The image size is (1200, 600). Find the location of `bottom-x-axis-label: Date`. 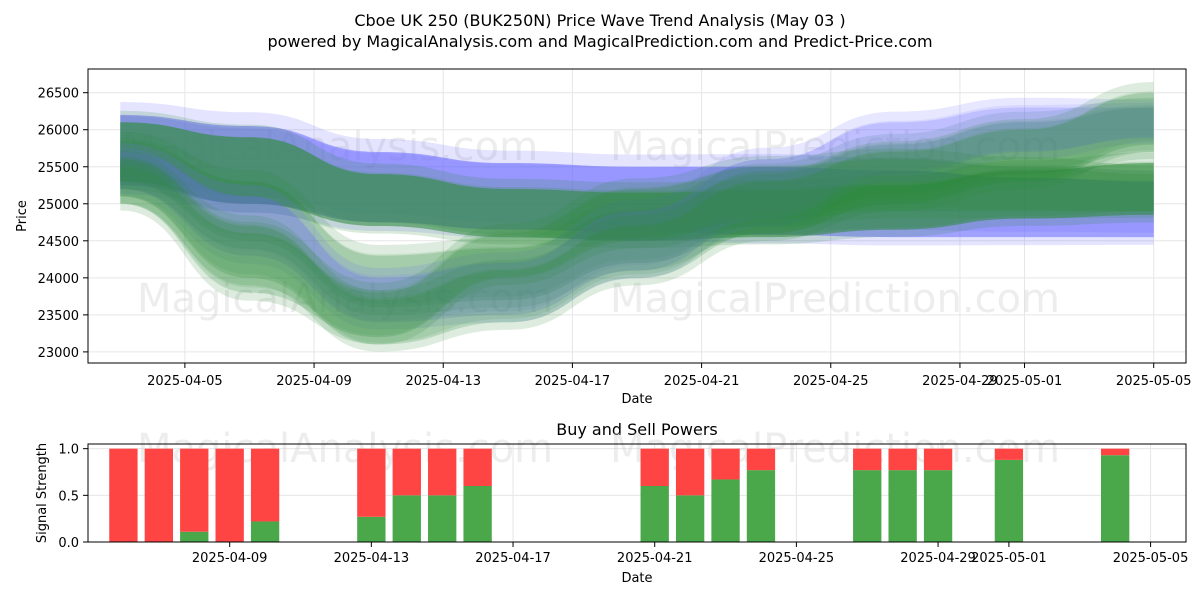

bottom-x-axis-label: Date is located at coordinates (636, 578).